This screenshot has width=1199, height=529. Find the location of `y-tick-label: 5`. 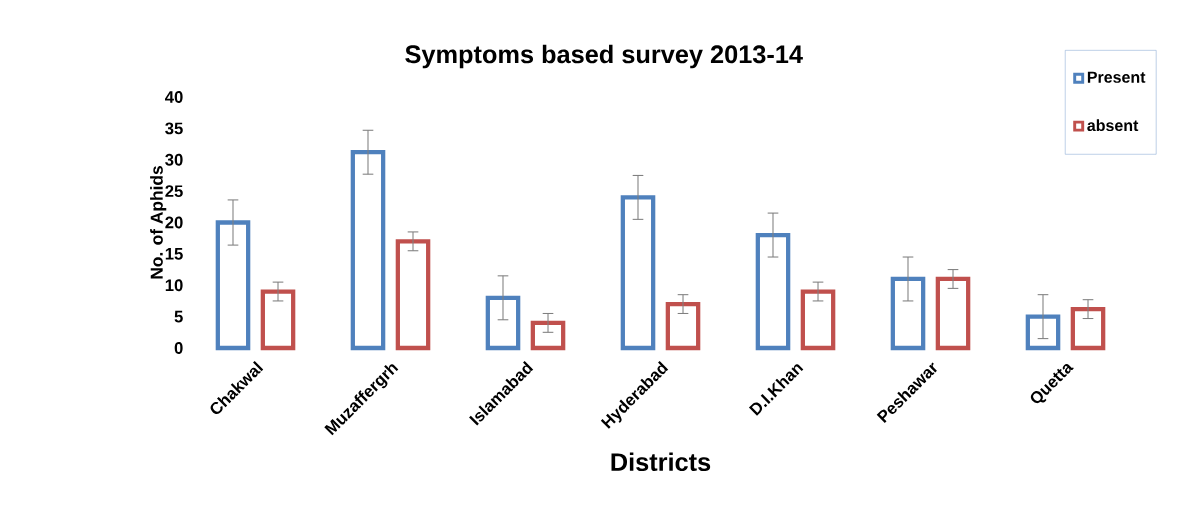

y-tick-label: 5 is located at coordinates (178, 316).